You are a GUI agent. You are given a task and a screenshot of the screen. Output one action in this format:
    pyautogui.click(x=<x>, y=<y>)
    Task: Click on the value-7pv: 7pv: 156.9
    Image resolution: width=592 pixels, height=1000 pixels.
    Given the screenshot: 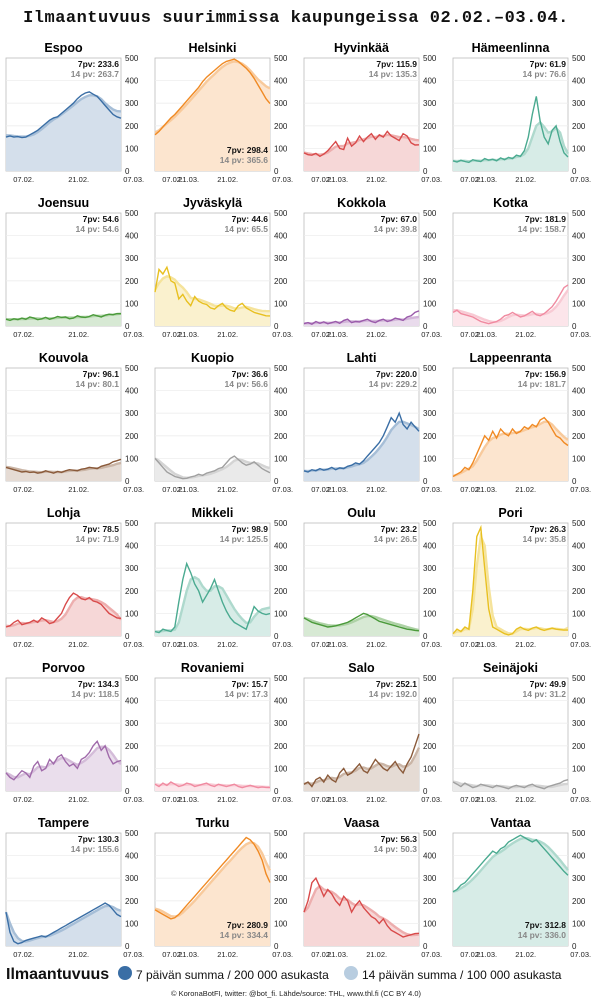 What is the action you would take?
    pyautogui.click(x=545, y=374)
    